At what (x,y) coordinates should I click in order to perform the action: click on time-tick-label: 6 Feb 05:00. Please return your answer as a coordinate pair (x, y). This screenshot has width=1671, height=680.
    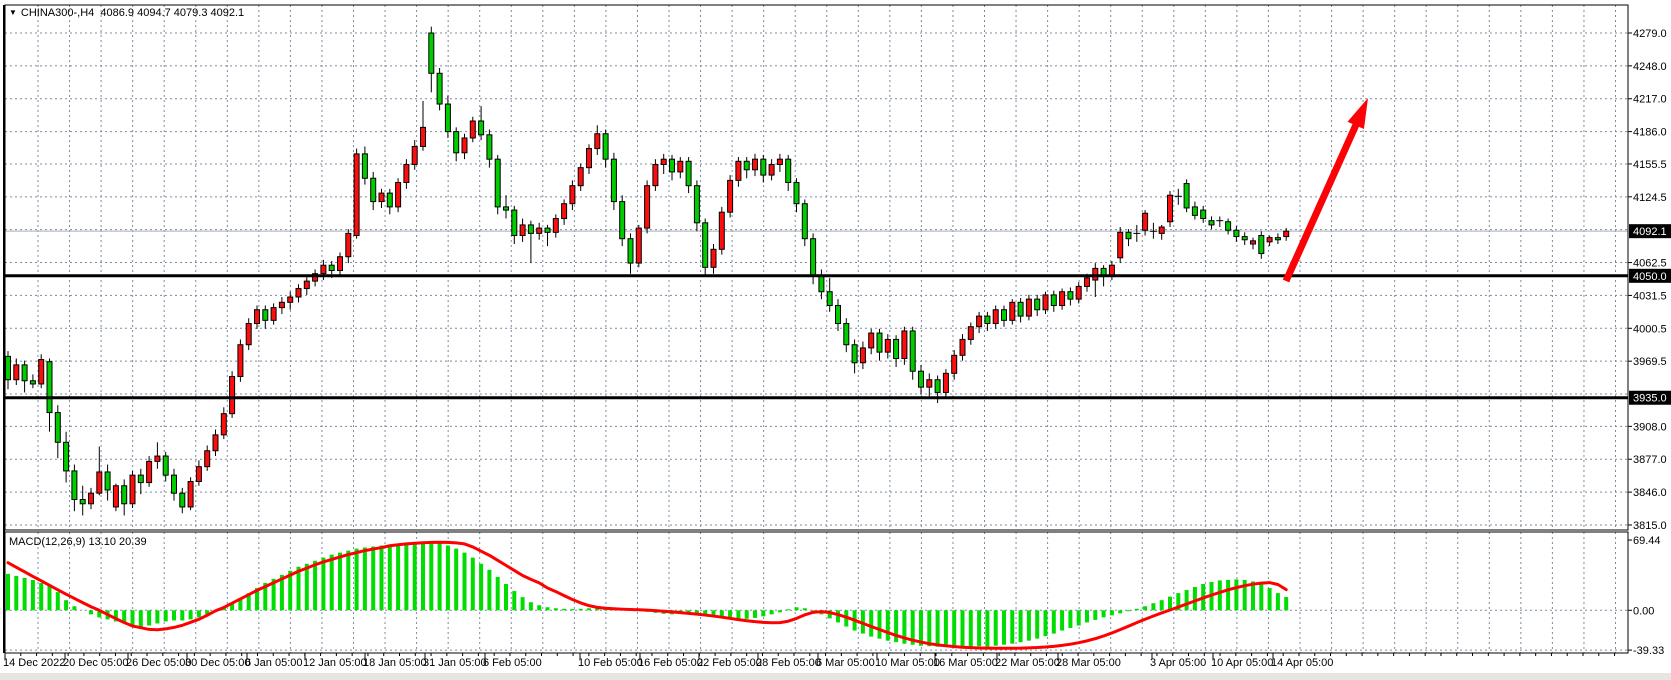
    Looking at the image, I should click on (512, 663).